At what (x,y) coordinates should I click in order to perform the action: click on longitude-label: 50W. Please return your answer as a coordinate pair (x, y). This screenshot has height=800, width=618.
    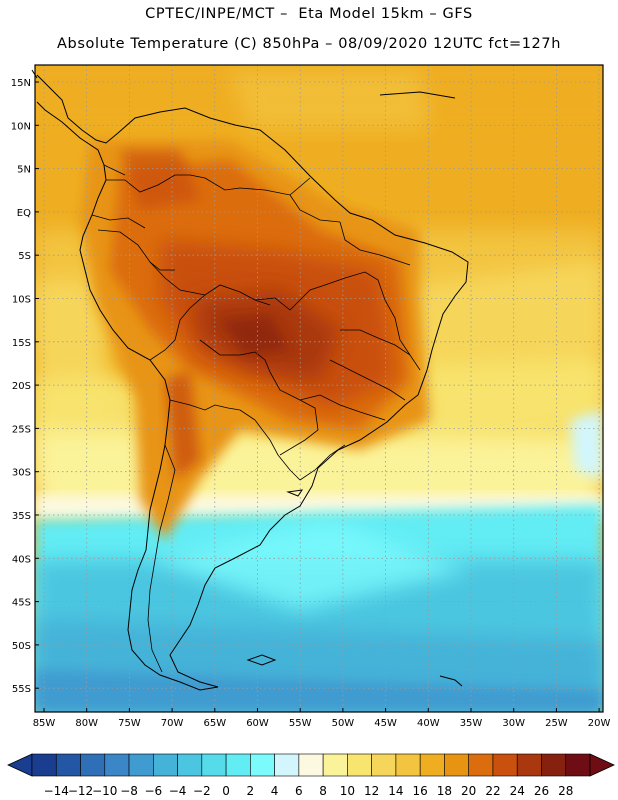
    Looking at the image, I should click on (343, 723).